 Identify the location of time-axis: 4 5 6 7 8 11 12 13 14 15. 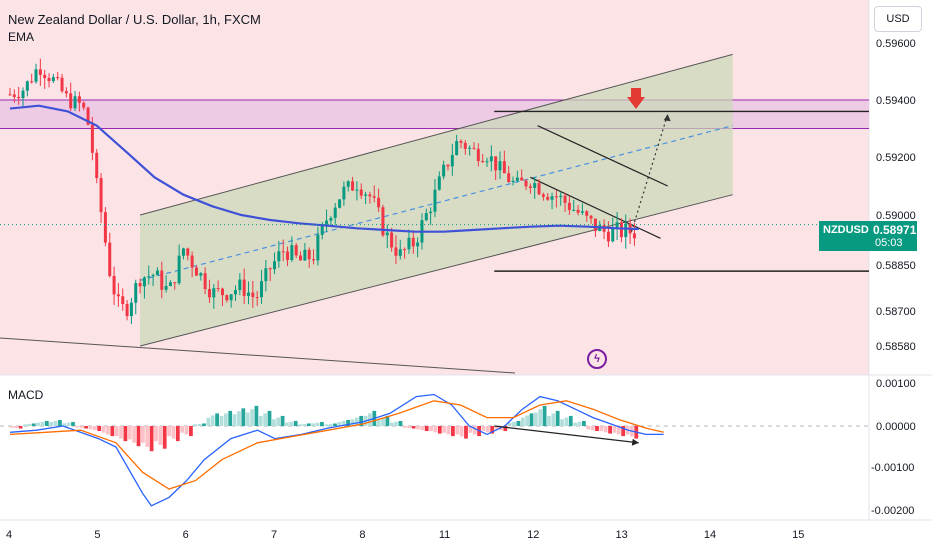
(405, 535).